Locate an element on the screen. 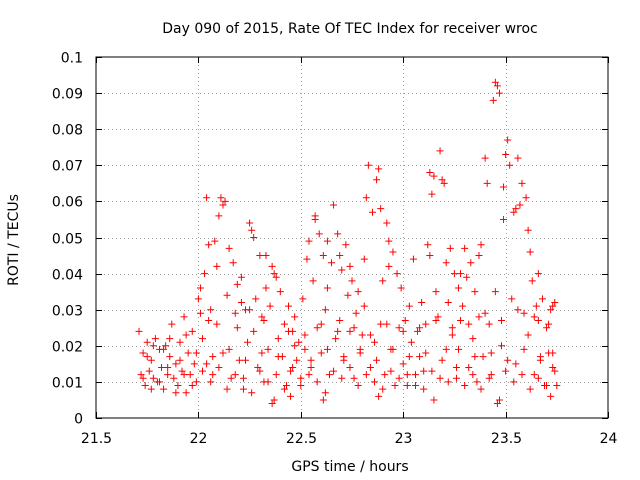 The height and width of the screenshot is (480, 640). y-tick-label: 0.02 is located at coordinates (67, 348).